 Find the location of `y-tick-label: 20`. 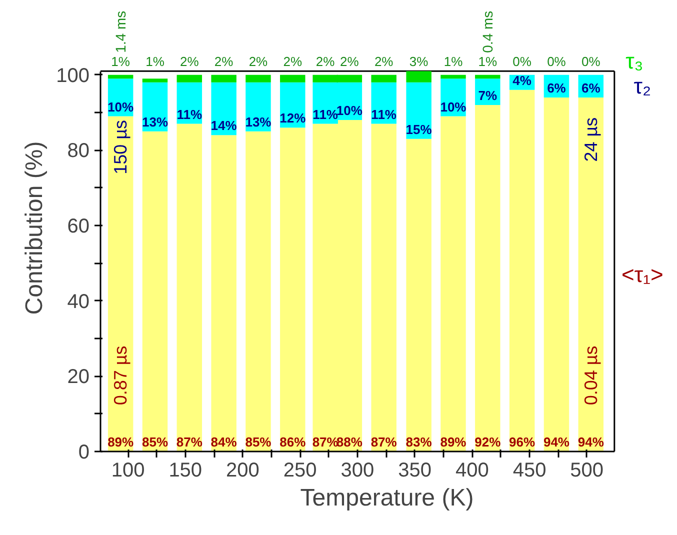

y-tick-label: 20 is located at coordinates (78, 377).